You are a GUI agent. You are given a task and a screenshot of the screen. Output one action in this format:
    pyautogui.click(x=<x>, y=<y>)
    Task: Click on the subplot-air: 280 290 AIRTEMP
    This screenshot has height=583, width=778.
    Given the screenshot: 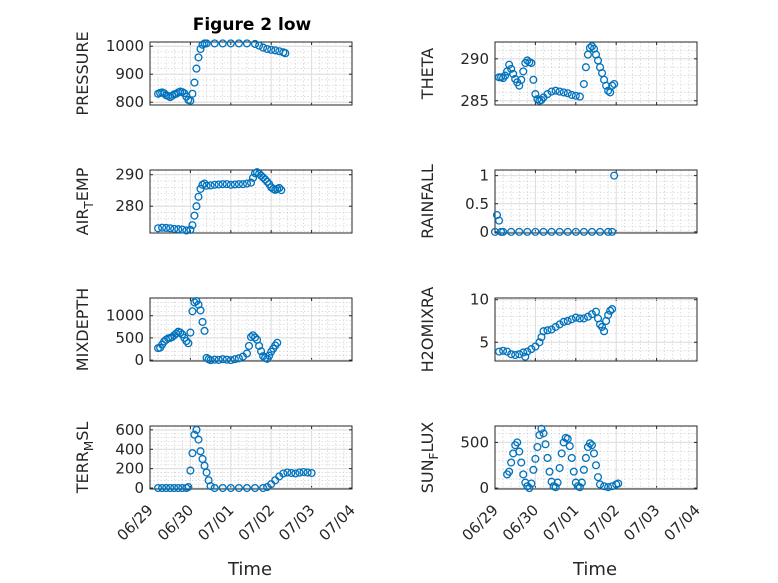 What is the action you would take?
    pyautogui.click(x=213, y=201)
    